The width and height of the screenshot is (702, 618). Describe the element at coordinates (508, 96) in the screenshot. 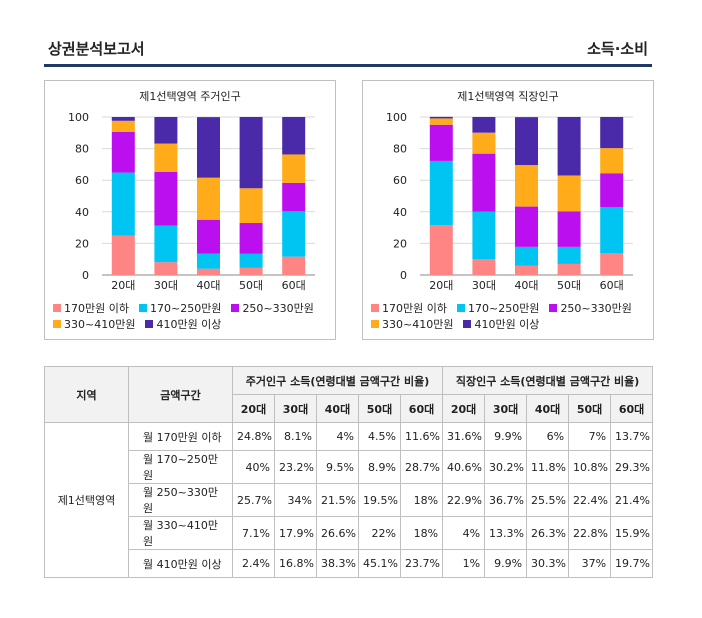

I see `chart-title: 제1선택영역 직장인구` at that location.